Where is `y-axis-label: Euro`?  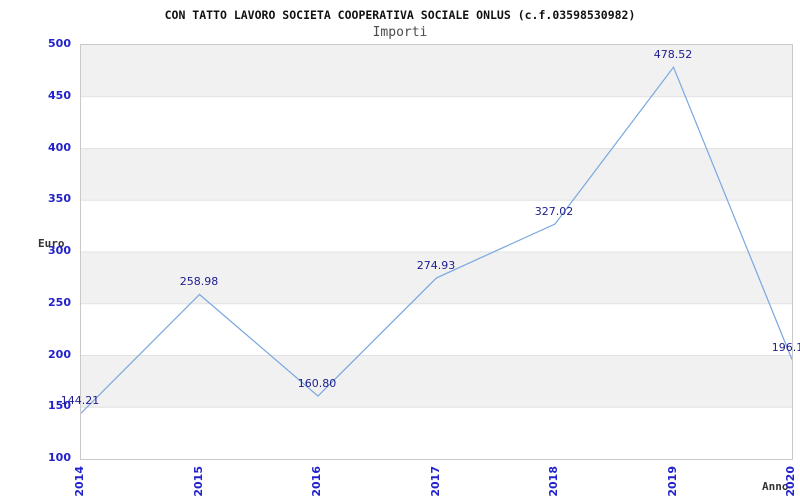 y-axis-label: Euro is located at coordinates (51, 243).